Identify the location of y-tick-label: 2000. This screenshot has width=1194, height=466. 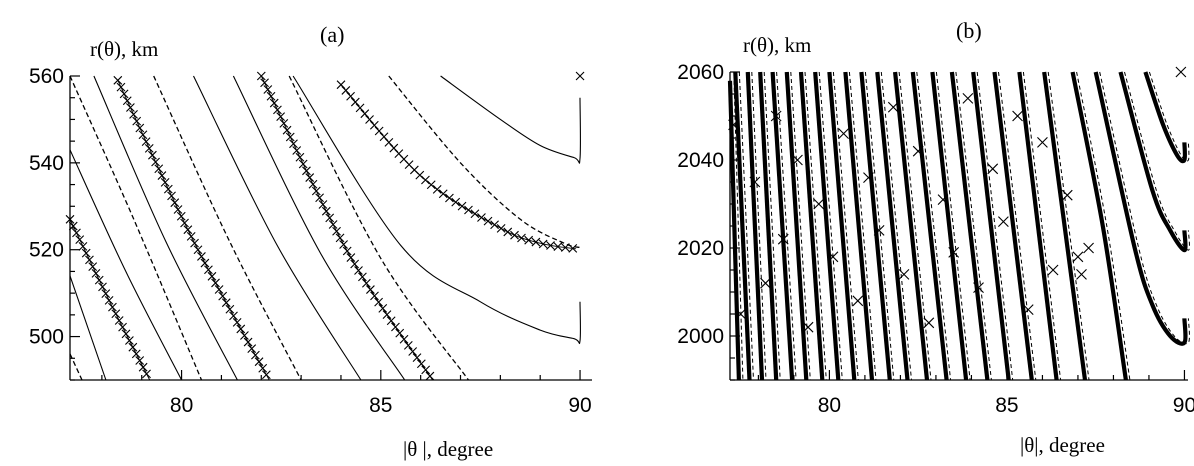
(700, 336).